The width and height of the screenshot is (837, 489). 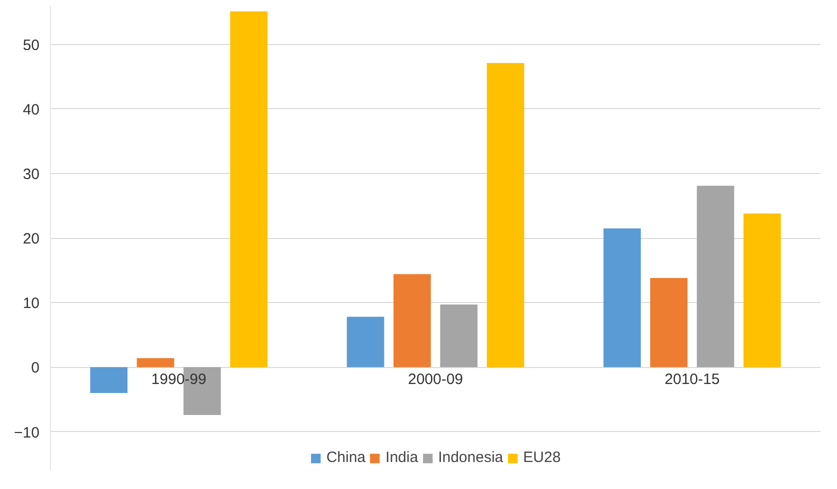 What do you see at coordinates (27, 433) in the screenshot?
I see `y-tick-label: −10` at bounding box center [27, 433].